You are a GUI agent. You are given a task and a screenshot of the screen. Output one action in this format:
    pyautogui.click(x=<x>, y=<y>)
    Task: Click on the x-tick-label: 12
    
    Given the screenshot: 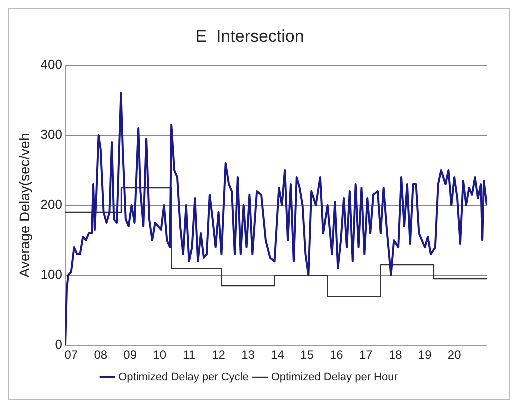 What is the action you would take?
    pyautogui.click(x=219, y=355)
    